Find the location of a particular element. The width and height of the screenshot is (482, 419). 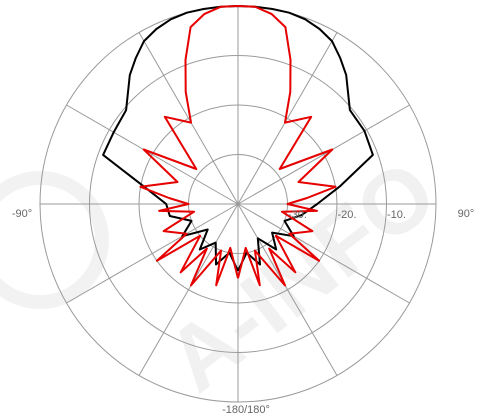

radial-label-1: -30. is located at coordinates (297, 215).